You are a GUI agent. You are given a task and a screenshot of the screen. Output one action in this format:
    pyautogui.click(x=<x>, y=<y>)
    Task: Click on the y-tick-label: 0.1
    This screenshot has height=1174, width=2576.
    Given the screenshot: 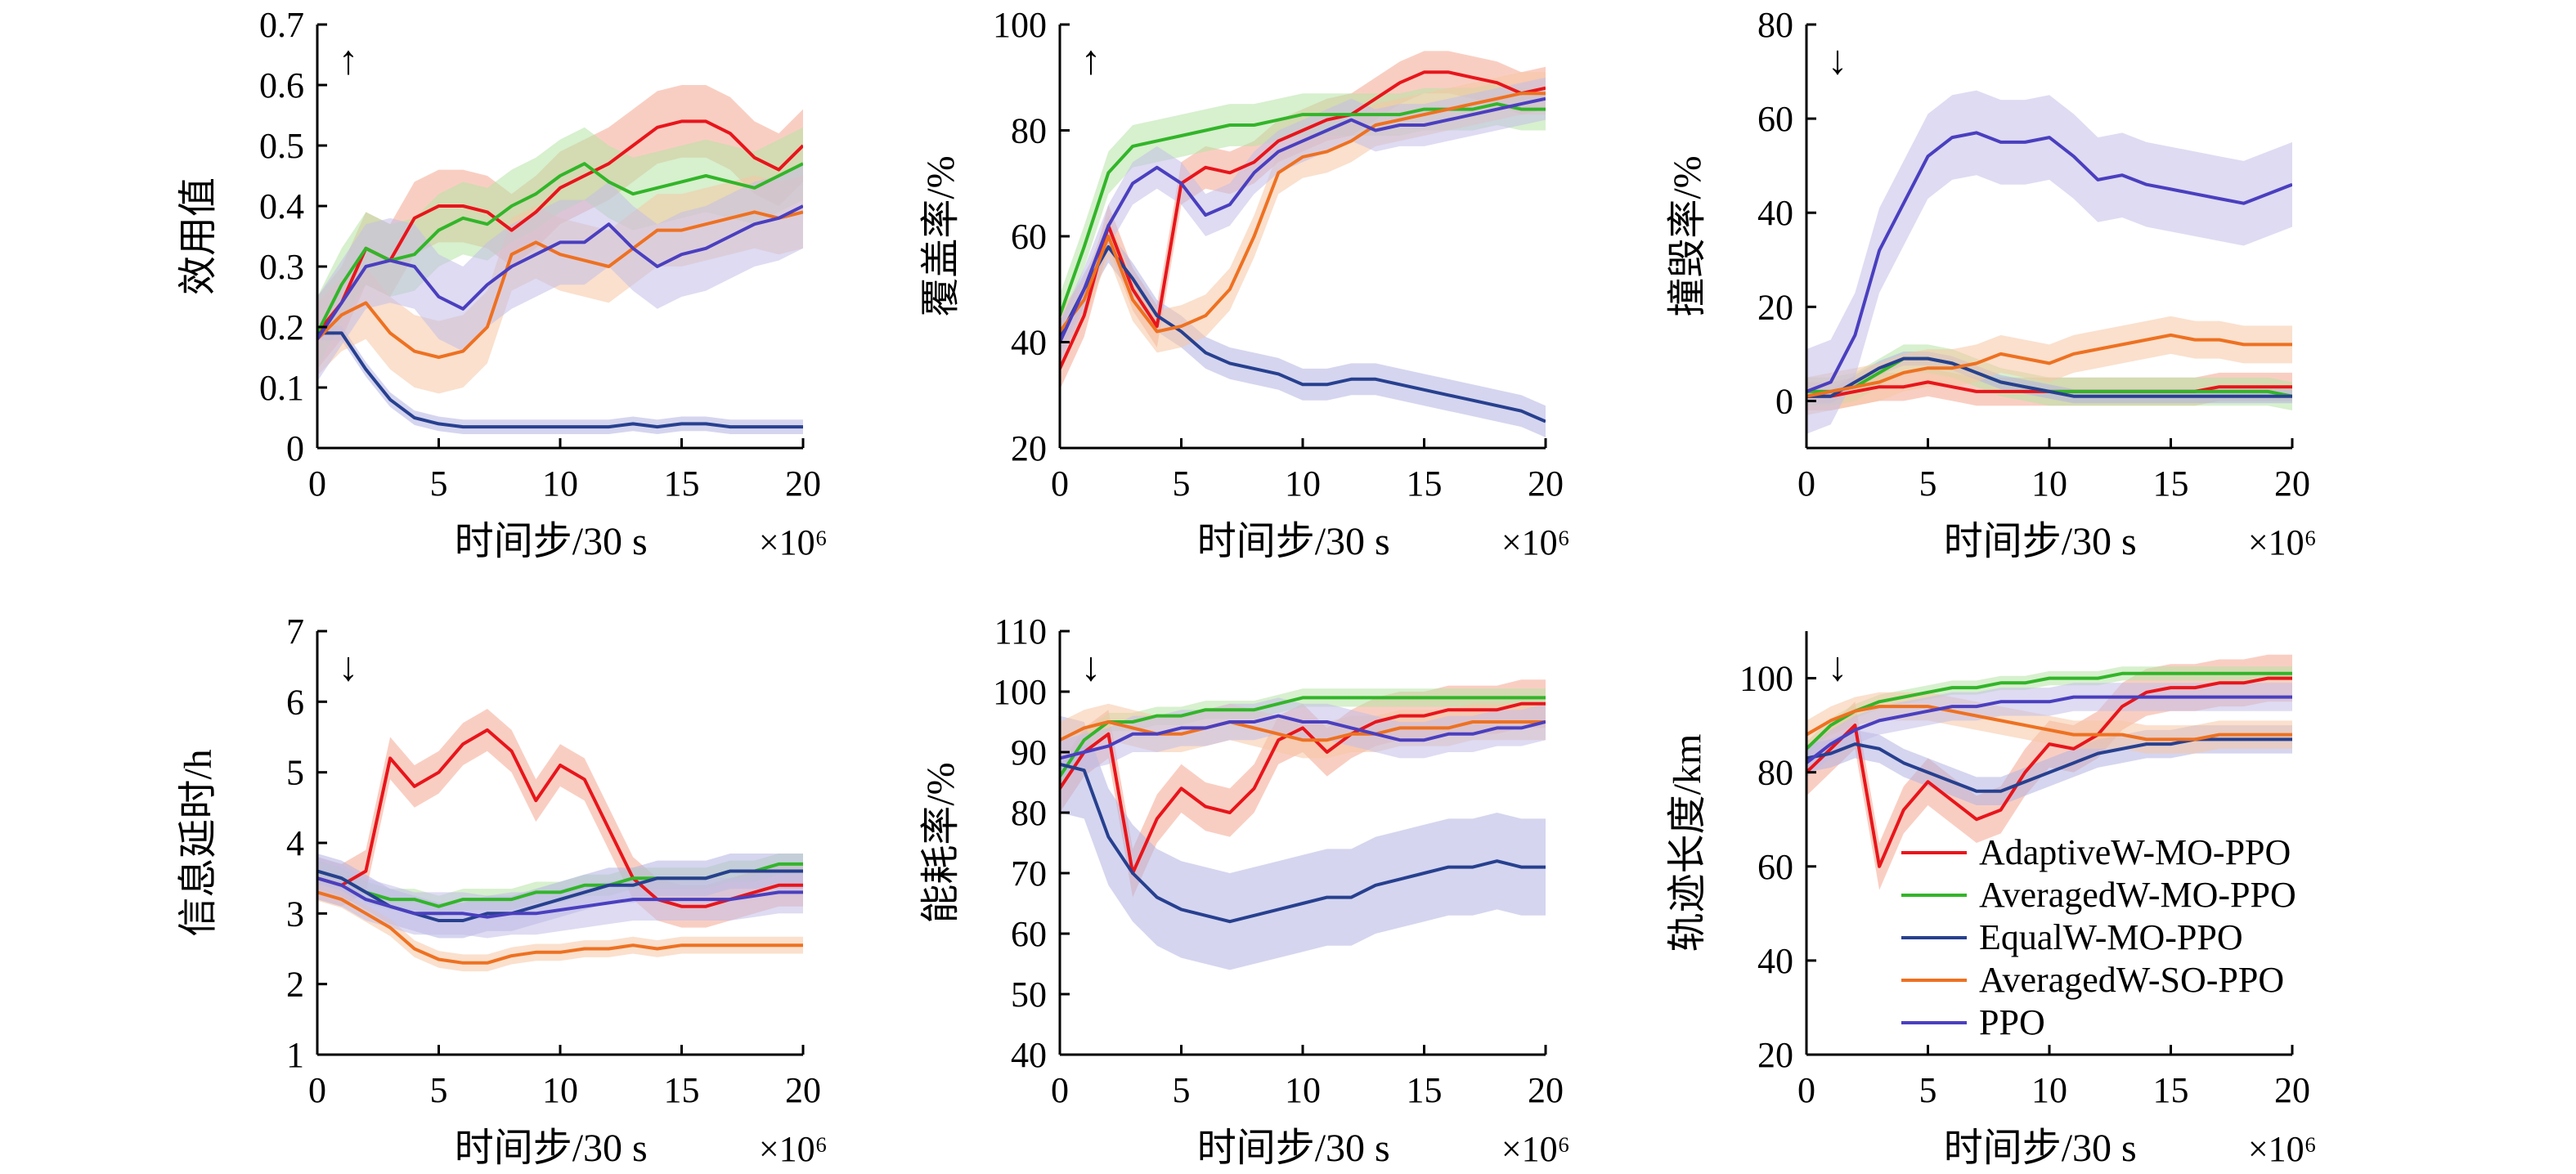 What is the action you would take?
    pyautogui.click(x=281, y=388)
    